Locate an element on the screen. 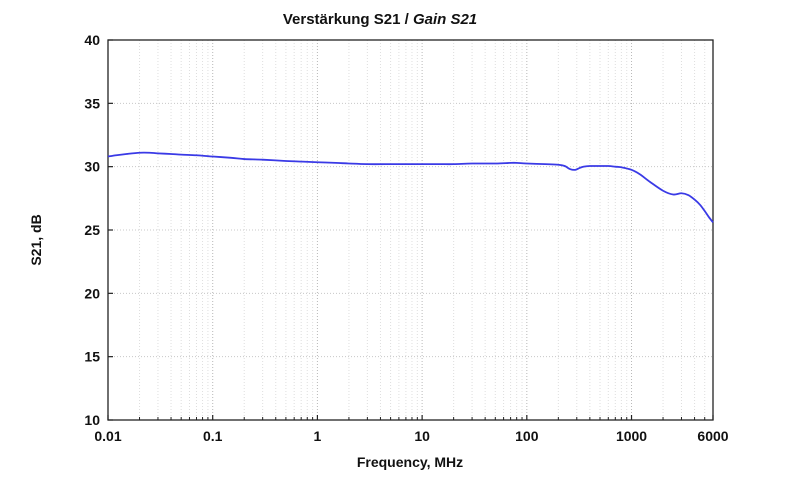  y-axis-label: S21, dB is located at coordinates (36, 239).